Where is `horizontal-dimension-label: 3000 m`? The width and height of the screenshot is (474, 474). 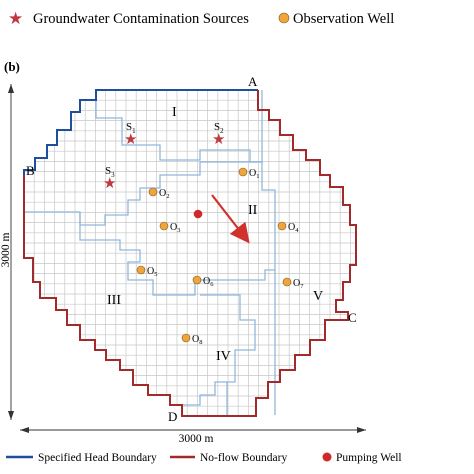
horizontal-dimension-label: 3000 m is located at coordinates (196, 439).